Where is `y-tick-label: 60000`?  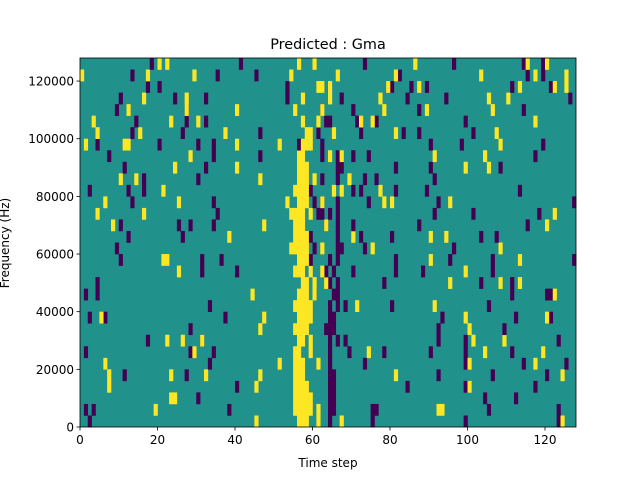 y-tick-label: 60000 is located at coordinates (55, 255).